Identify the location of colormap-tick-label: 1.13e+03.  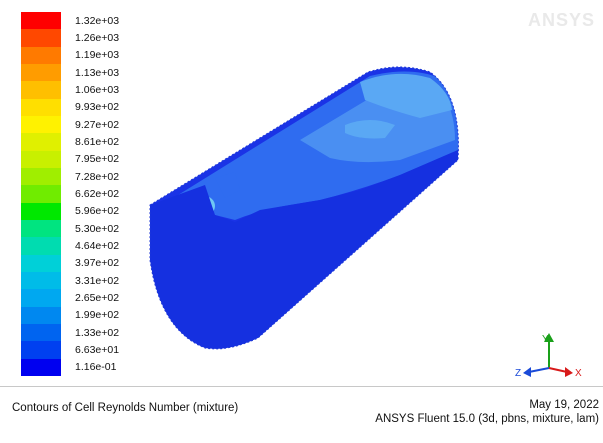
(97, 72).